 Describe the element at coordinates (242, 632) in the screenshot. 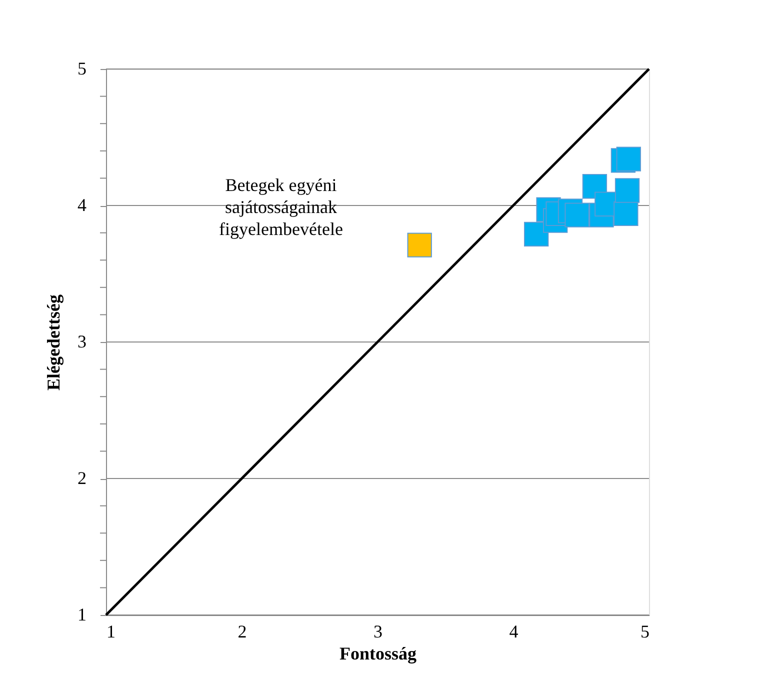

I see `x-tick-label: 2` at that location.